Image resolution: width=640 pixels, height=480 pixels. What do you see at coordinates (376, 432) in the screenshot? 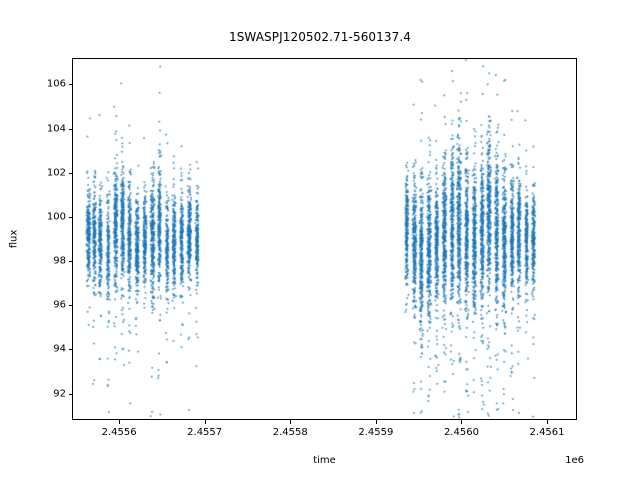
I see `x-axis-tick-label: 2.4559` at bounding box center [376, 432].